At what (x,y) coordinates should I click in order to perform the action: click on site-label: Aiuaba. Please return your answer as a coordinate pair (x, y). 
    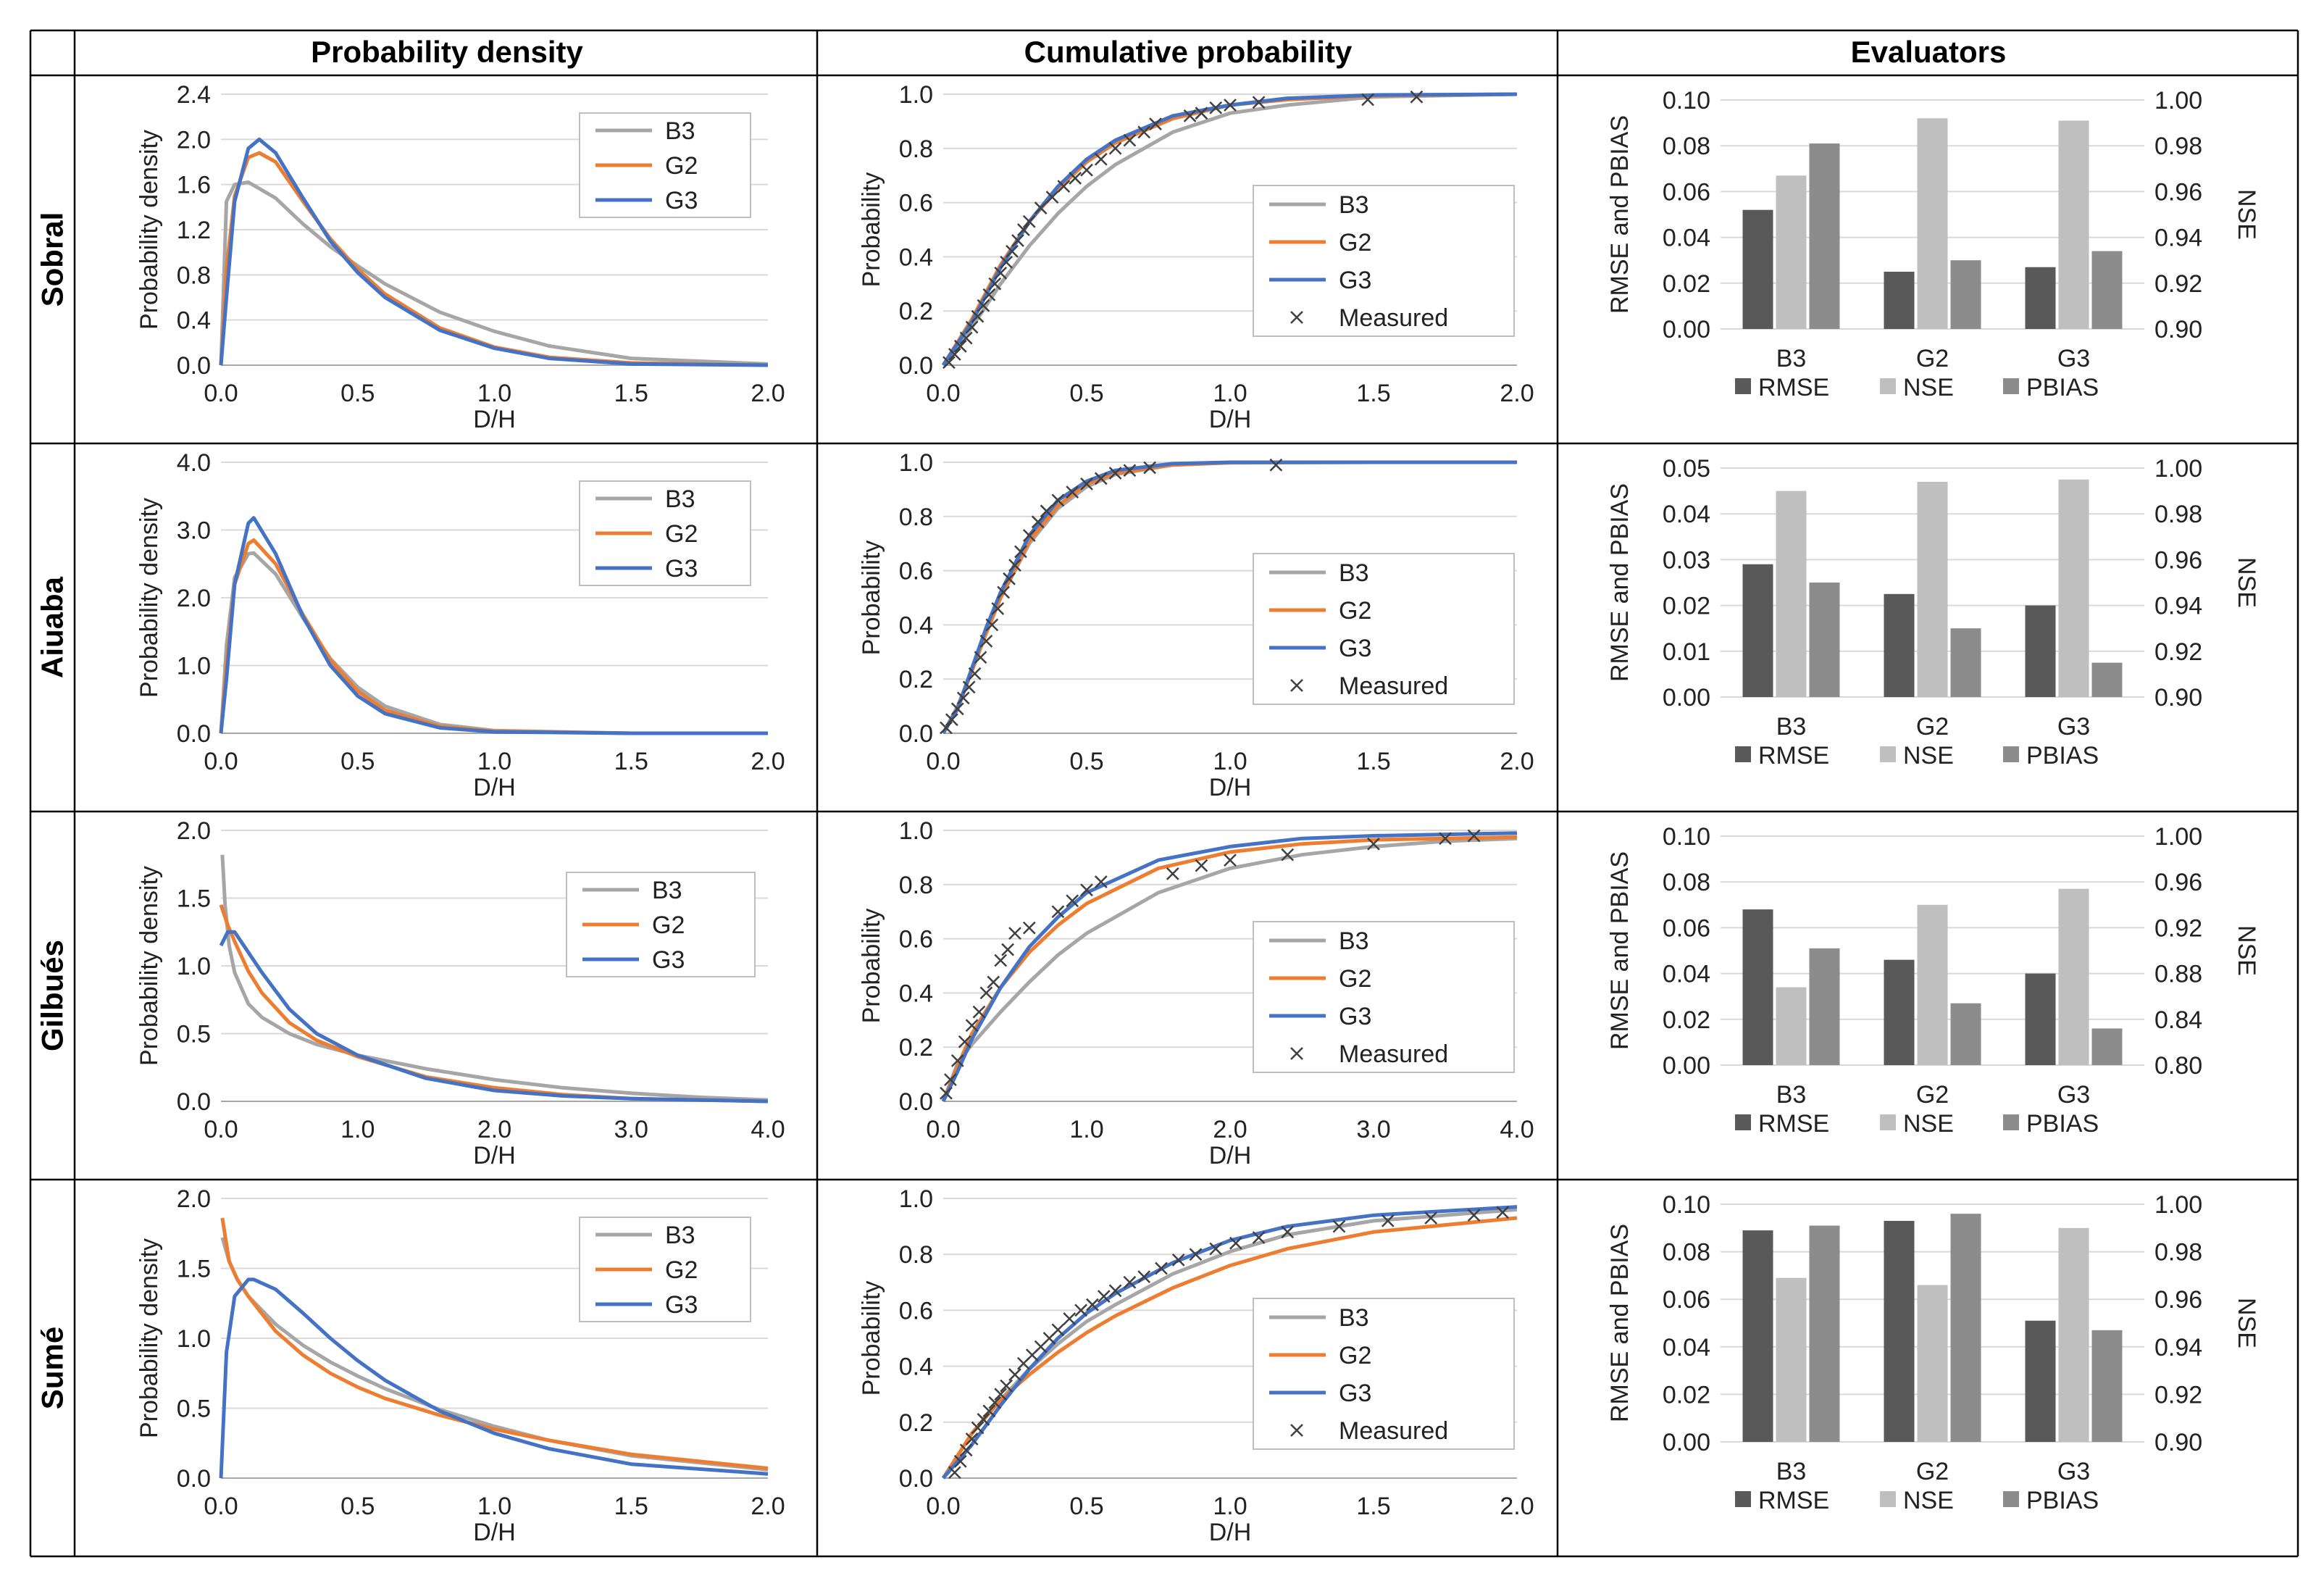
    Looking at the image, I should click on (52, 627).